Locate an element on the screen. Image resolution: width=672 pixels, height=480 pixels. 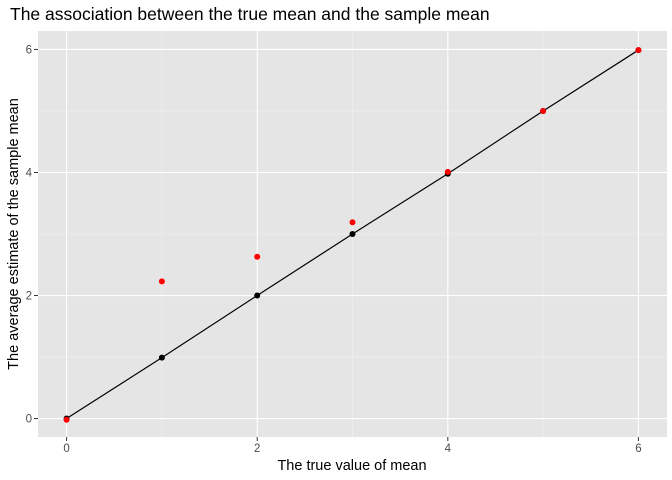
x-axis-ticks: 0 2 4 6 is located at coordinates (352, 446).